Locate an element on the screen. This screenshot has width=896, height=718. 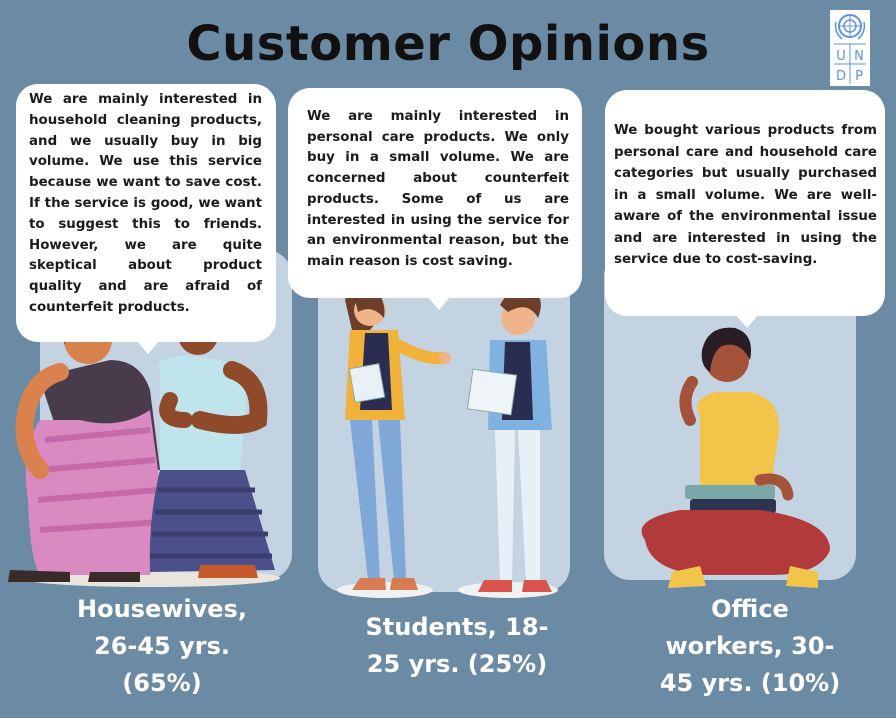
caption-housewives-line: (65%) is located at coordinates (162, 683).